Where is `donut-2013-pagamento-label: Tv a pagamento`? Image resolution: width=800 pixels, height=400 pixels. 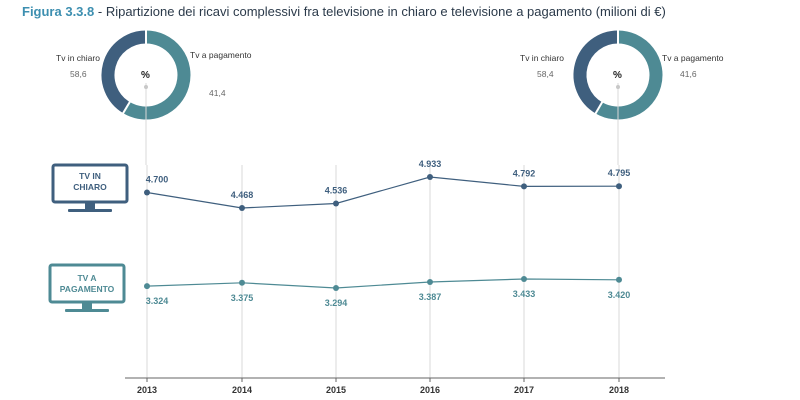 donut-2013-pagamento-label: Tv a pagamento is located at coordinates (221, 55).